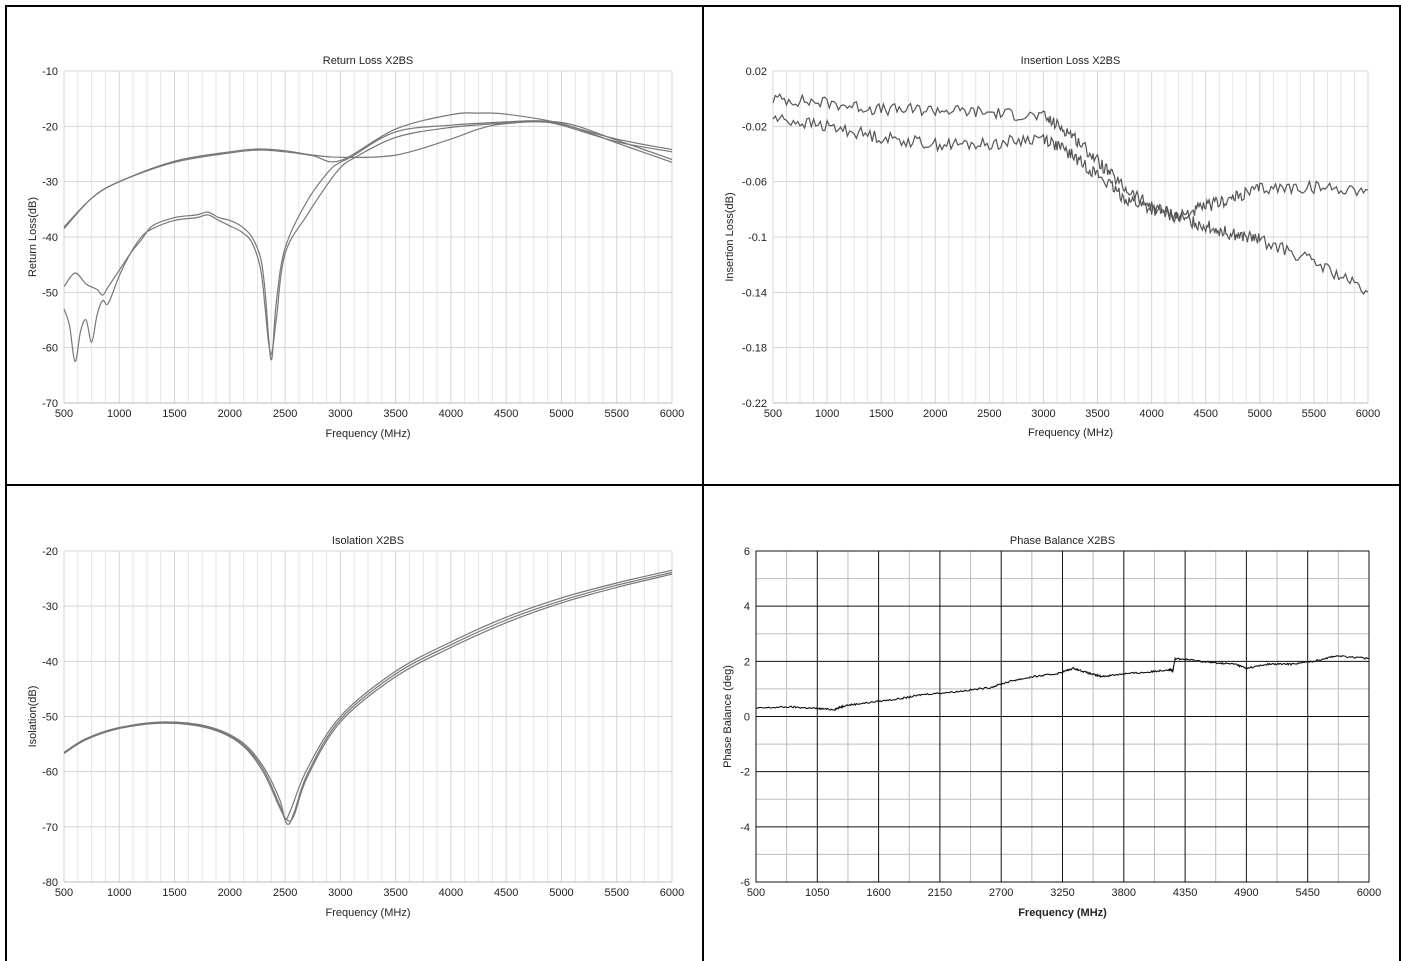 This screenshot has width=1401, height=961. I want to click on x-tick-label: 4900, so click(1246, 893).